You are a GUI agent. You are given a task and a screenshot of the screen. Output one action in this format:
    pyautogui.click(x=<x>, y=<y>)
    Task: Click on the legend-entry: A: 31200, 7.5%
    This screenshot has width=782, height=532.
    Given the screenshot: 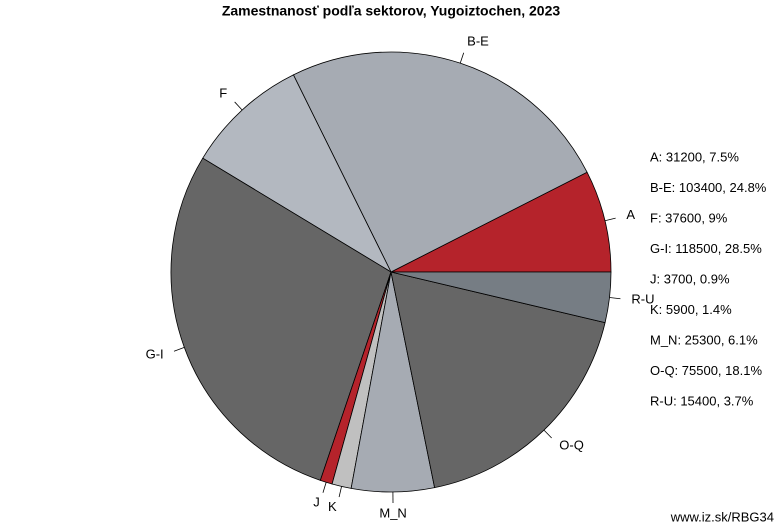 What is the action you would take?
    pyautogui.click(x=694, y=156)
    